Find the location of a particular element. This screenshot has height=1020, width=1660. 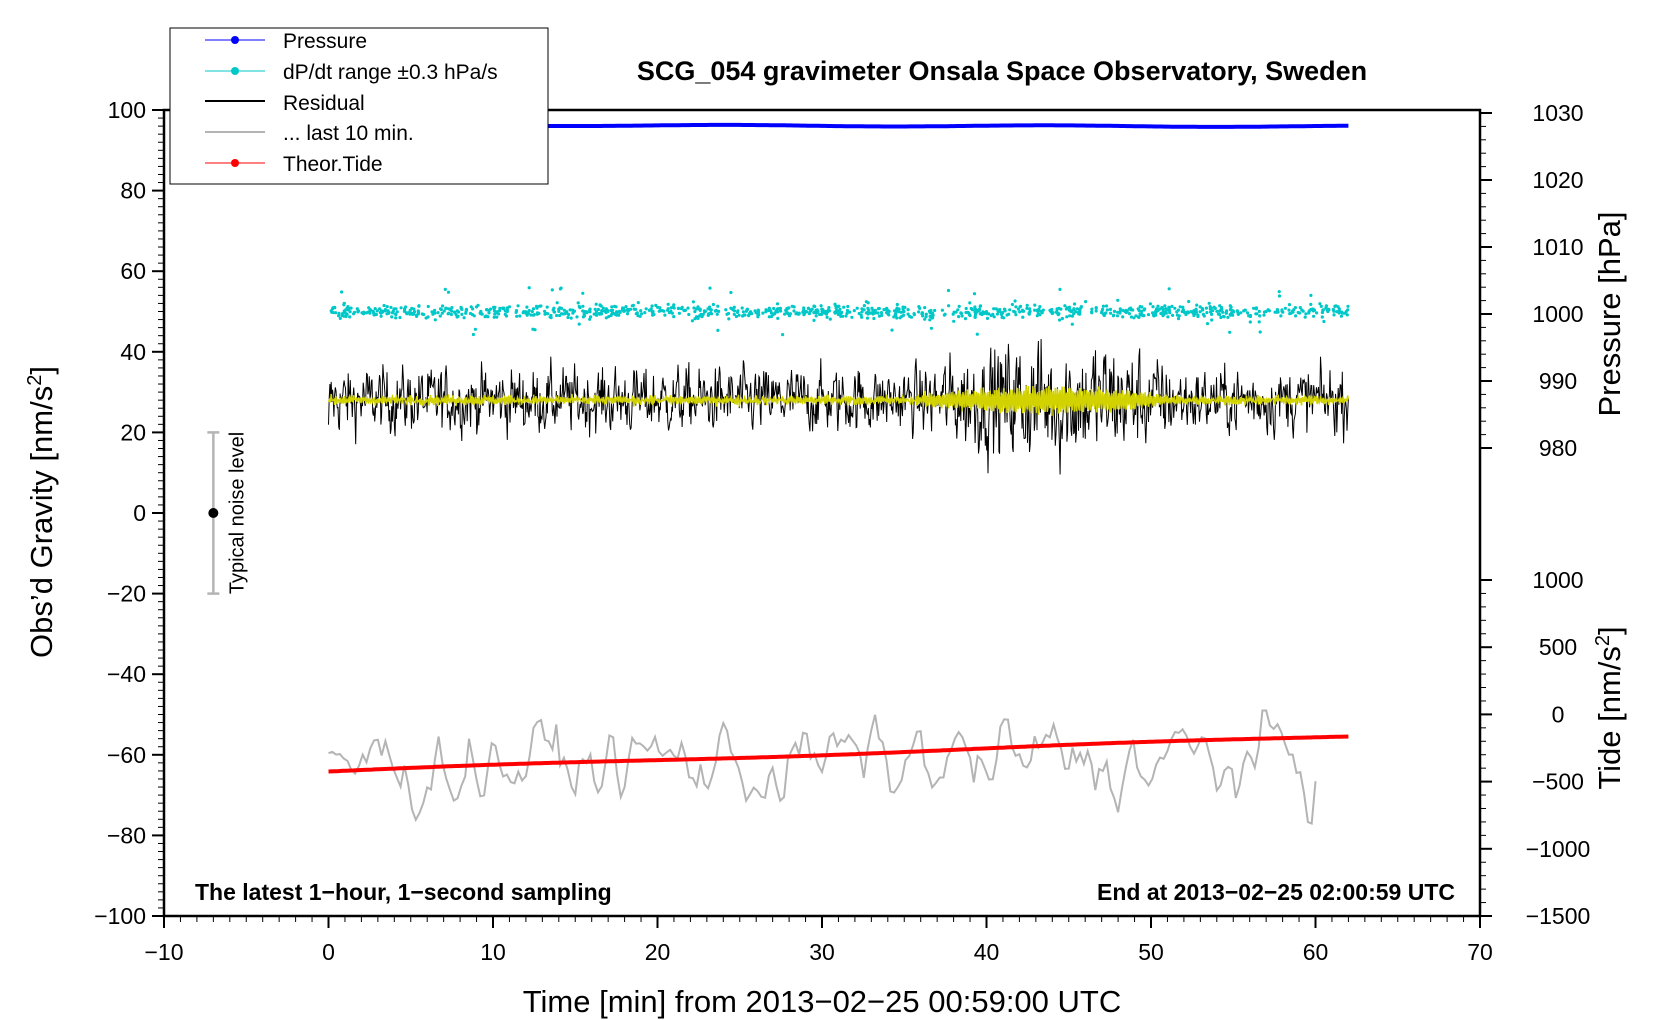

theor-tide-series is located at coordinates (838, 754).